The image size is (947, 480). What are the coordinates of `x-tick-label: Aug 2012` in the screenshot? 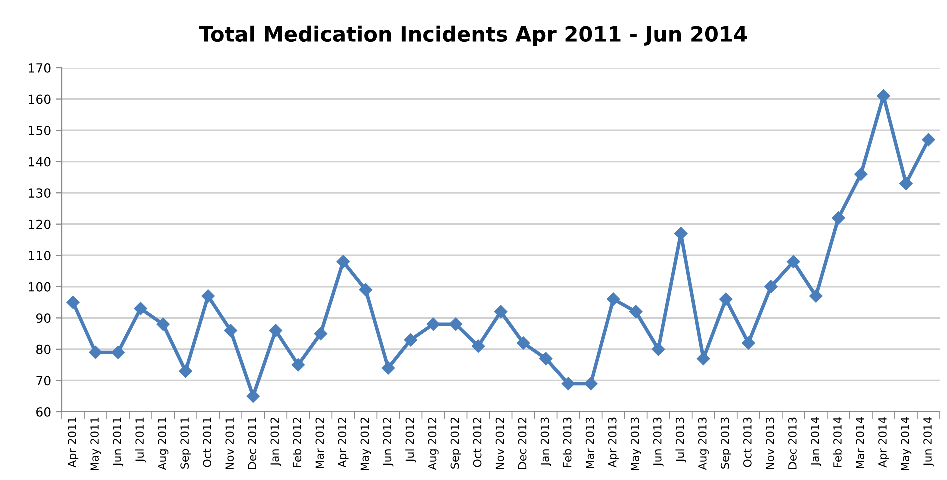 It's located at (433, 444).